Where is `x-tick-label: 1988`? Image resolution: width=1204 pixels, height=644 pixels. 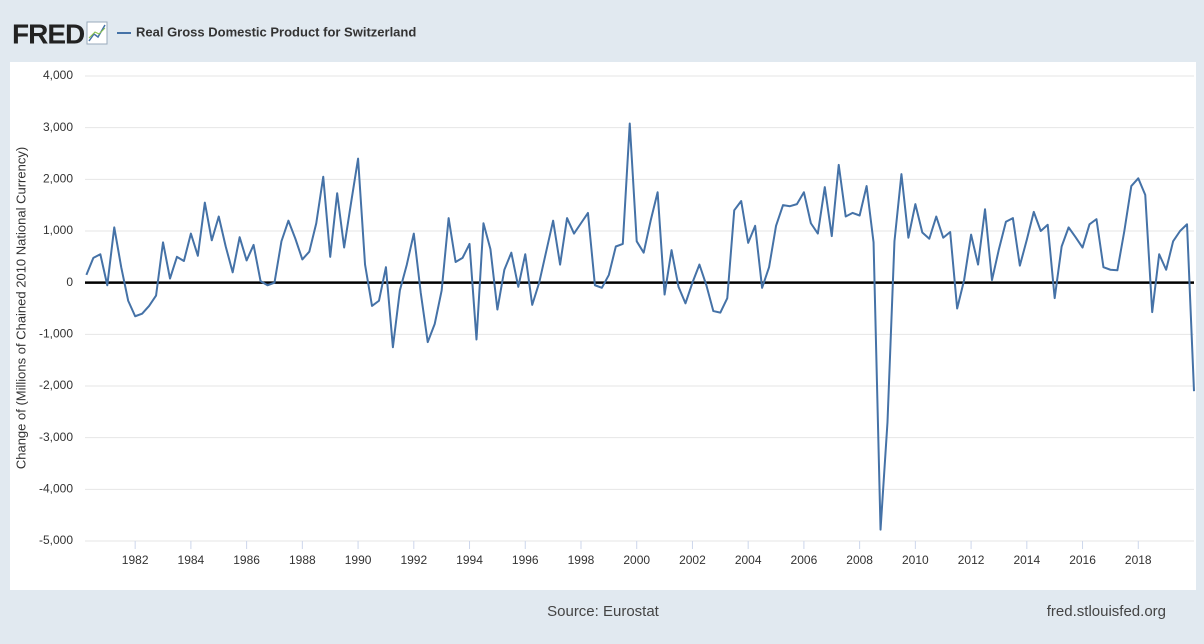
x-tick-label: 1988 is located at coordinates (302, 560).